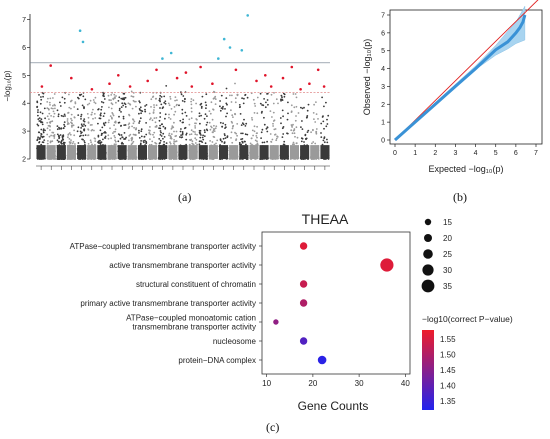 The width and height of the screenshot is (550, 439). What do you see at coordinates (448, 385) in the screenshot?
I see `color-legend-tick-label: 1.40` at bounding box center [448, 385].